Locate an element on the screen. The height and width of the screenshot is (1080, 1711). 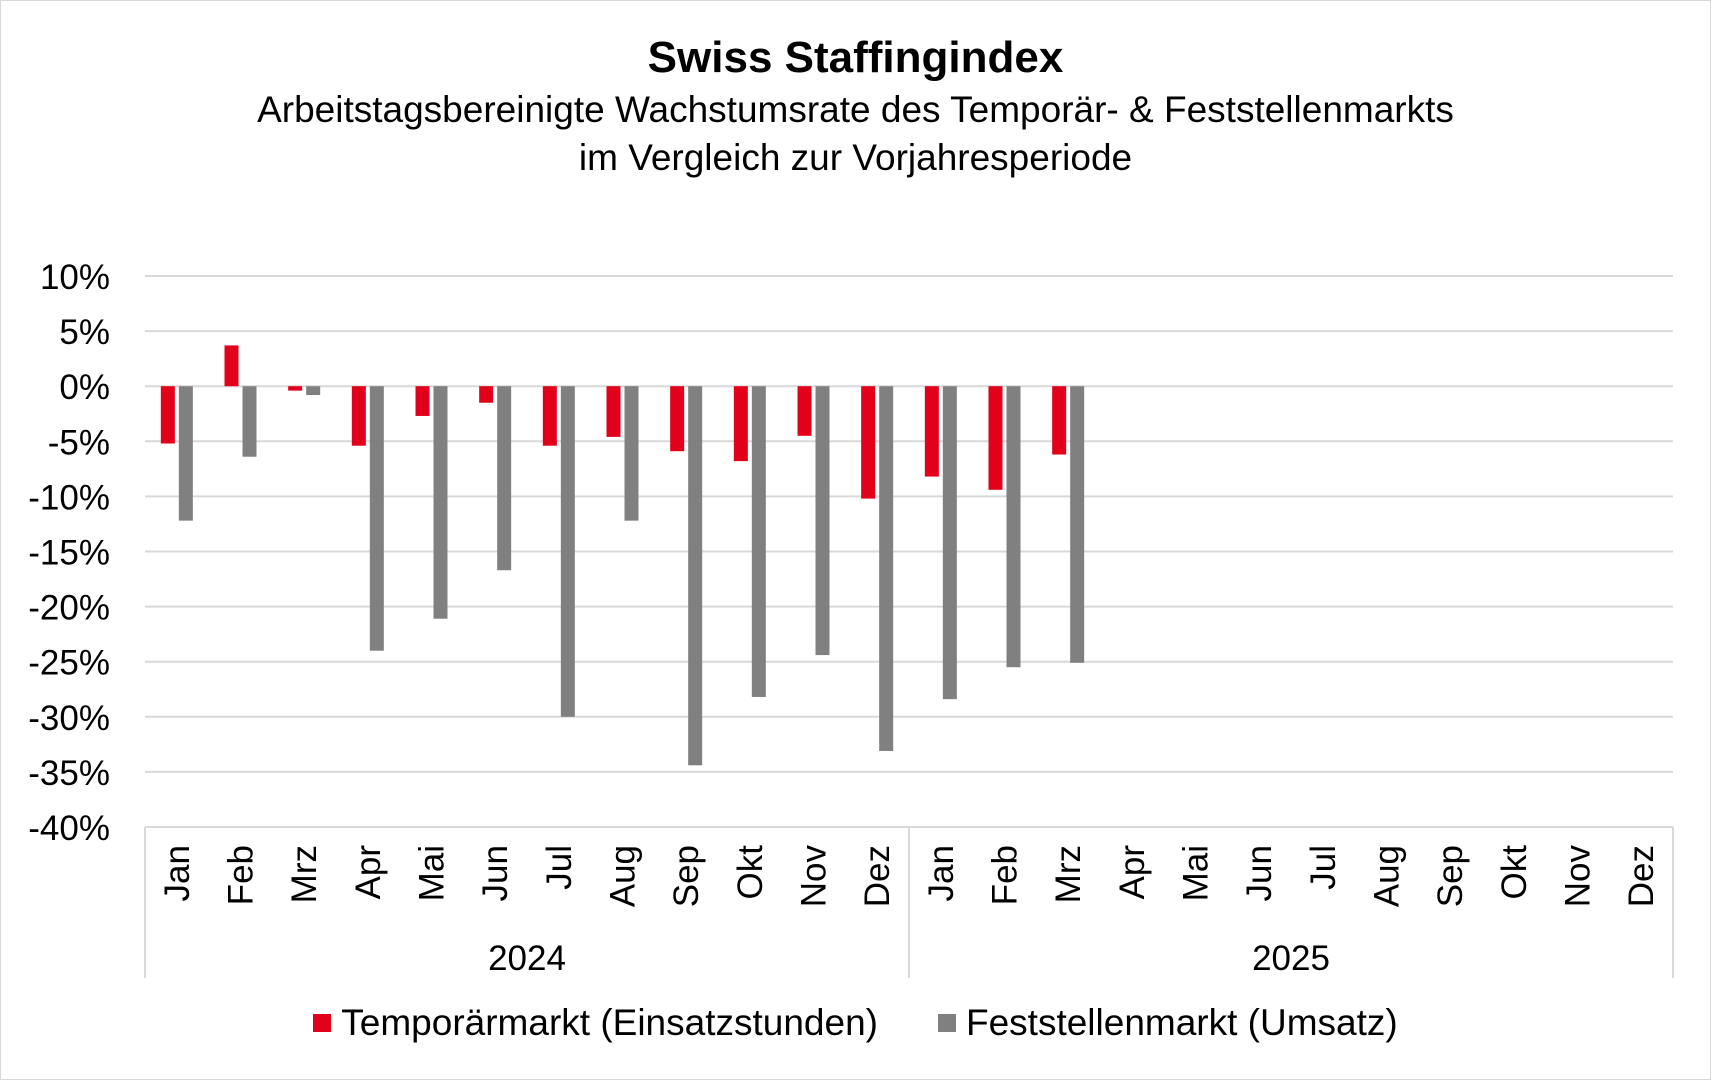
y-tick-label: -10% is located at coordinates (69, 497).